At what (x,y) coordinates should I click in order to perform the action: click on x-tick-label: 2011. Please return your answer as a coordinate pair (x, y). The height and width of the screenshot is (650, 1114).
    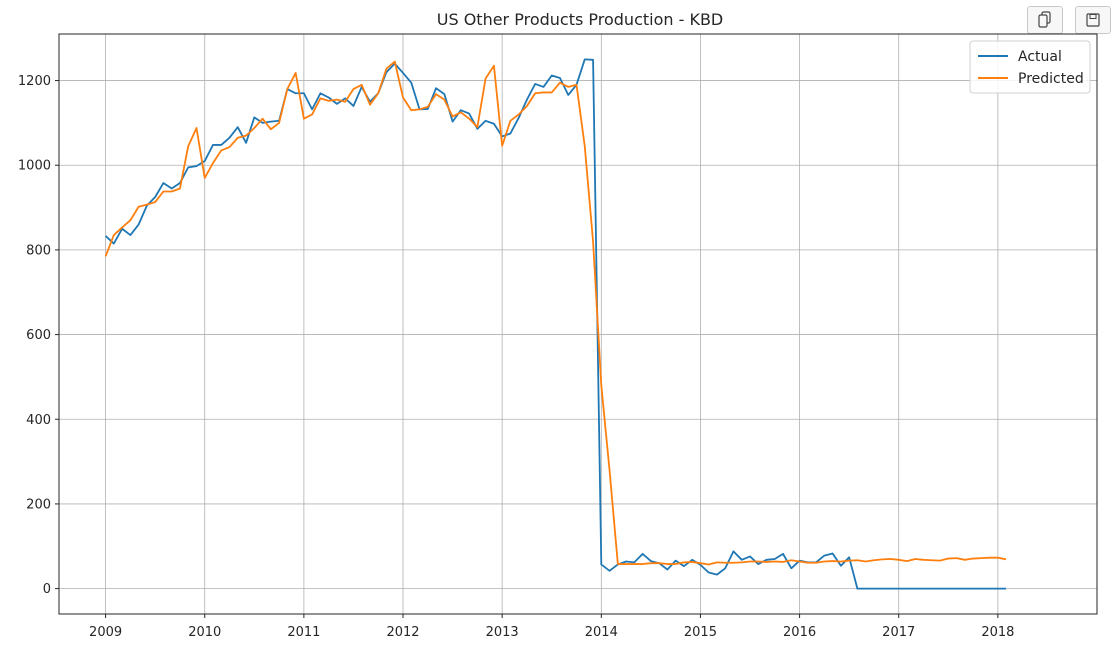
    Looking at the image, I should click on (303, 632).